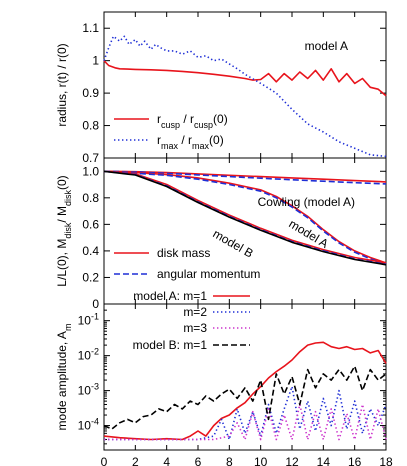  What do you see at coordinates (62, 84) in the screenshot?
I see `y-axis-label: radius, r(t) / r(0)` at bounding box center [62, 84].